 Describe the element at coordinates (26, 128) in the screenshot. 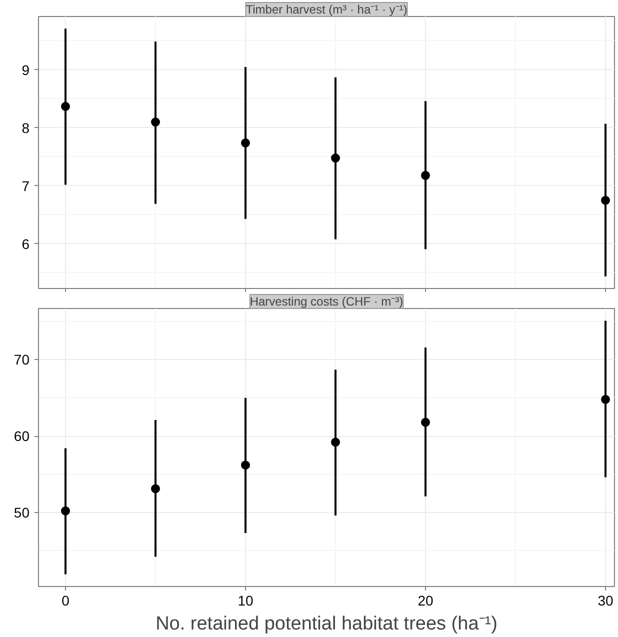

I see `y-tick-label: 8` at that location.